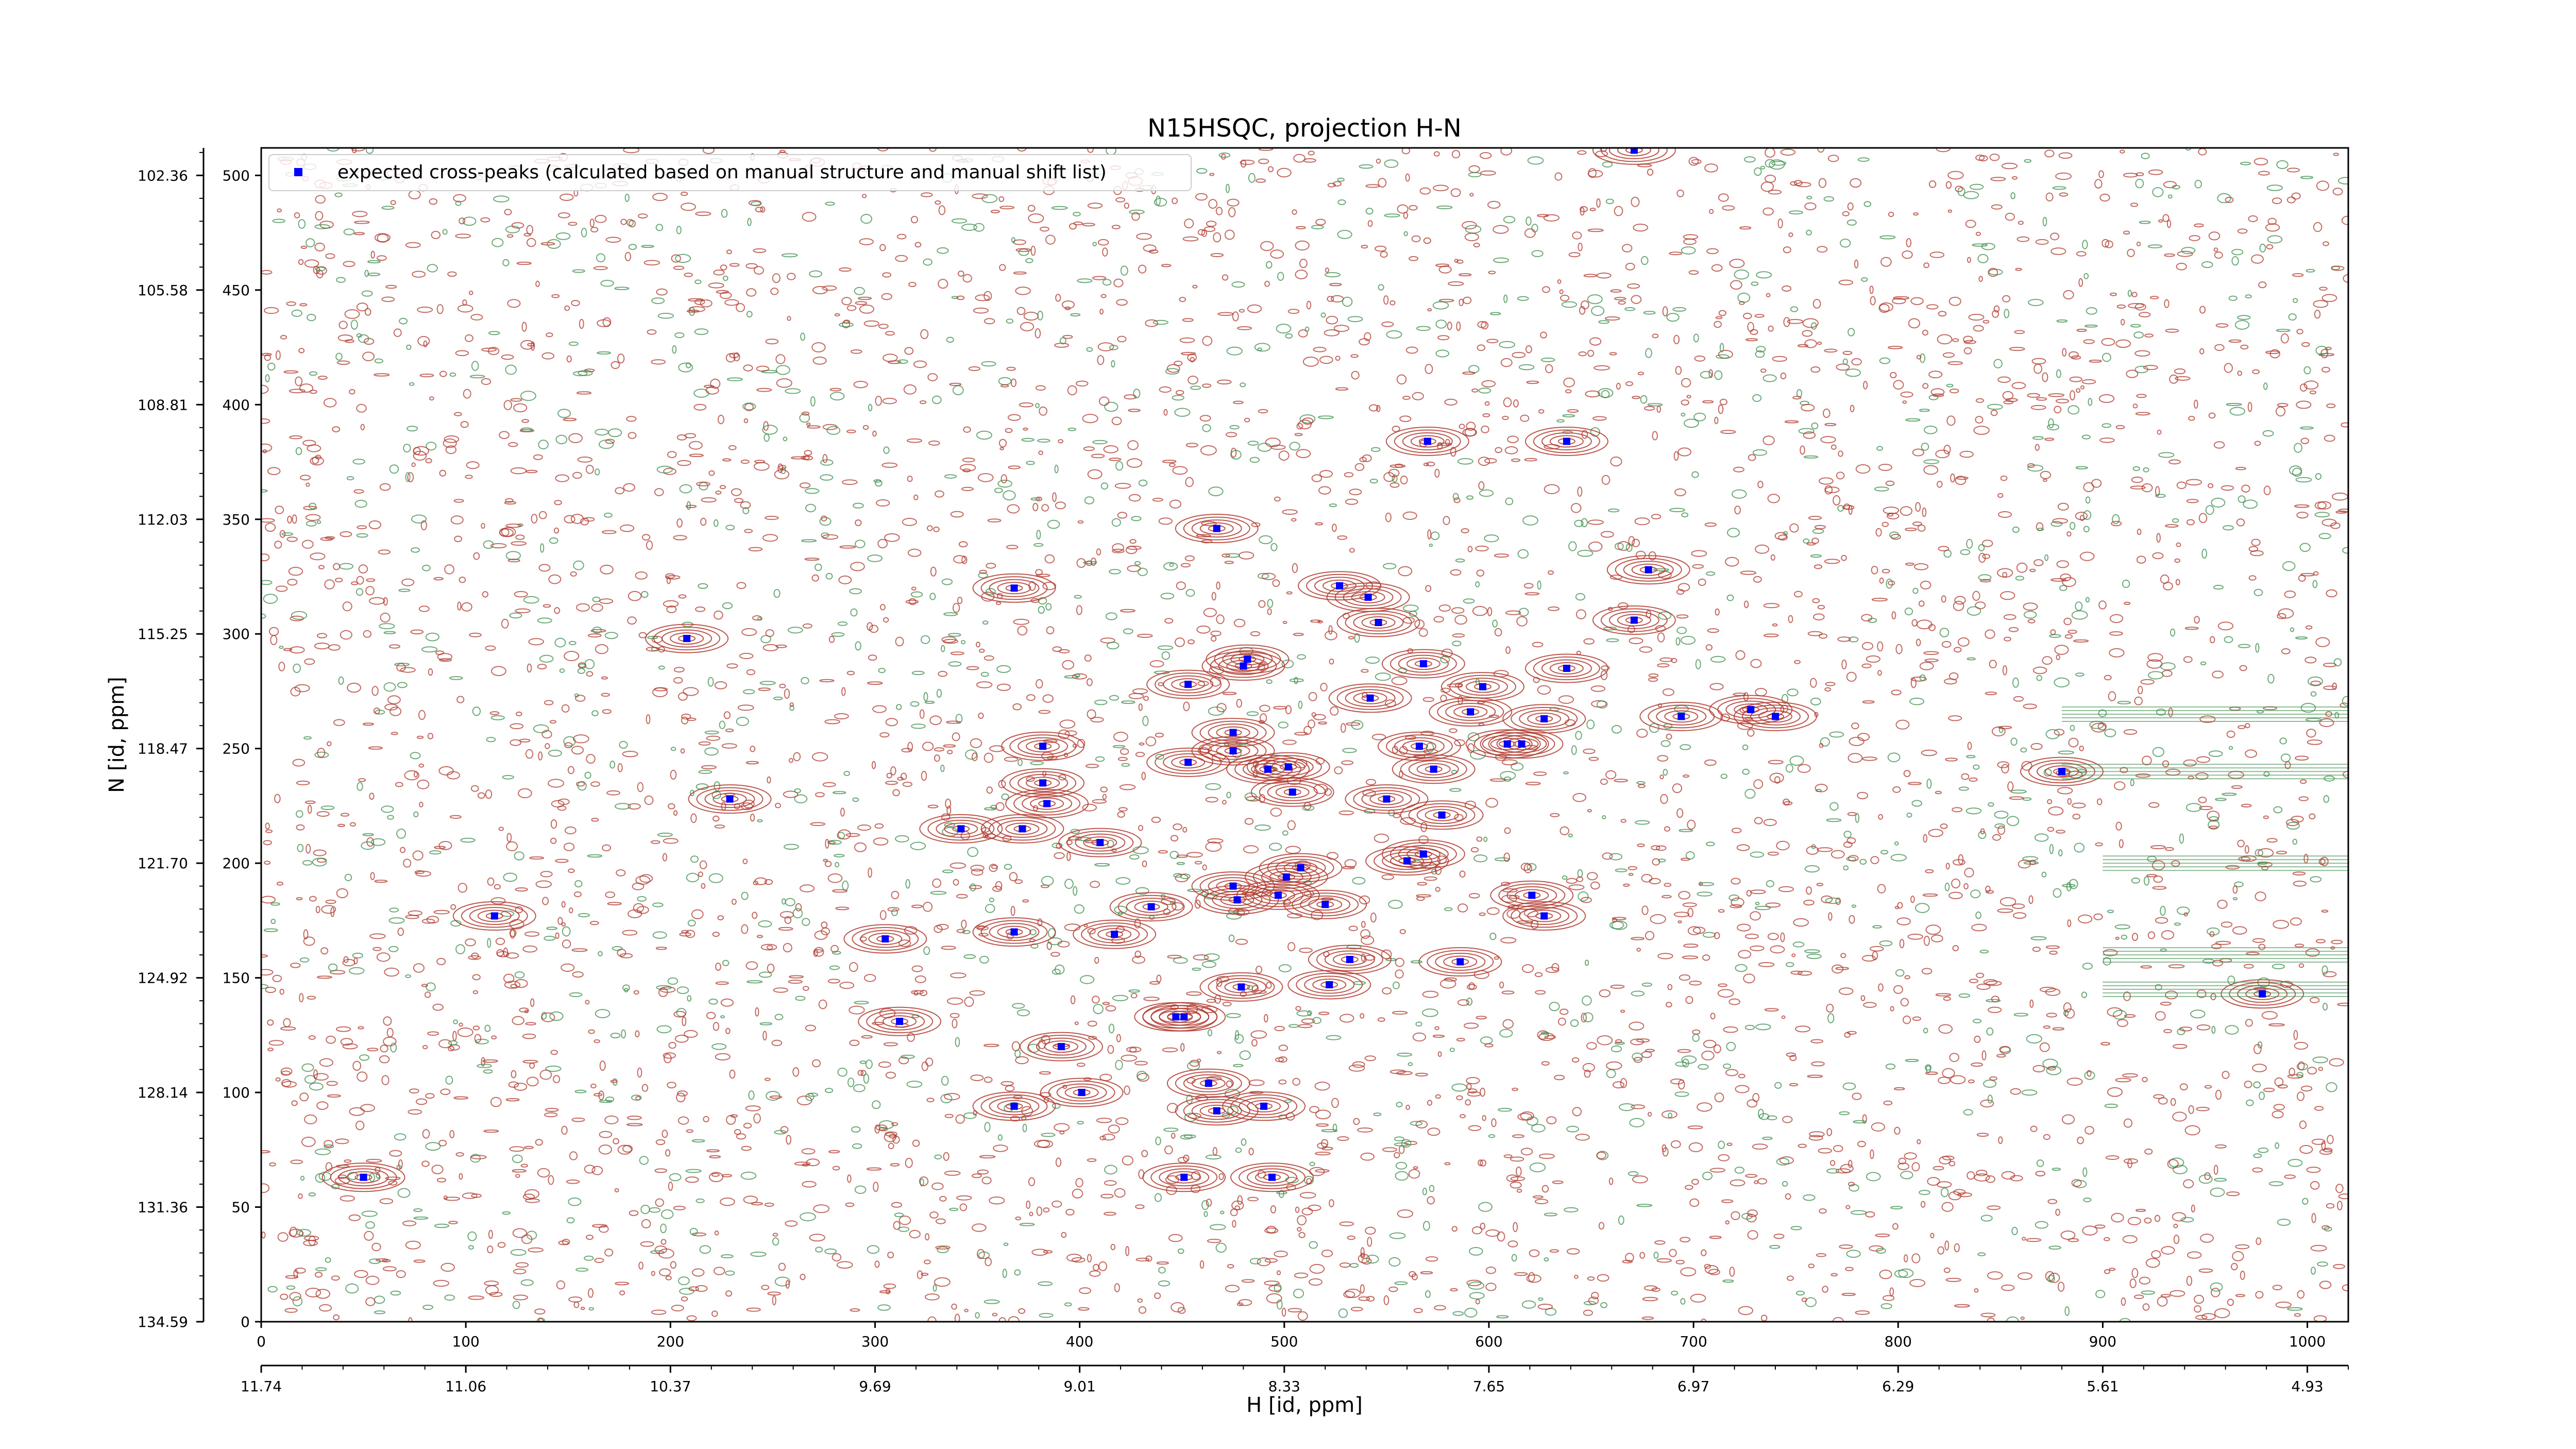  Describe the element at coordinates (1304, 128) in the screenshot. I see `chart-title: N15HSQC, projection H-N` at that location.